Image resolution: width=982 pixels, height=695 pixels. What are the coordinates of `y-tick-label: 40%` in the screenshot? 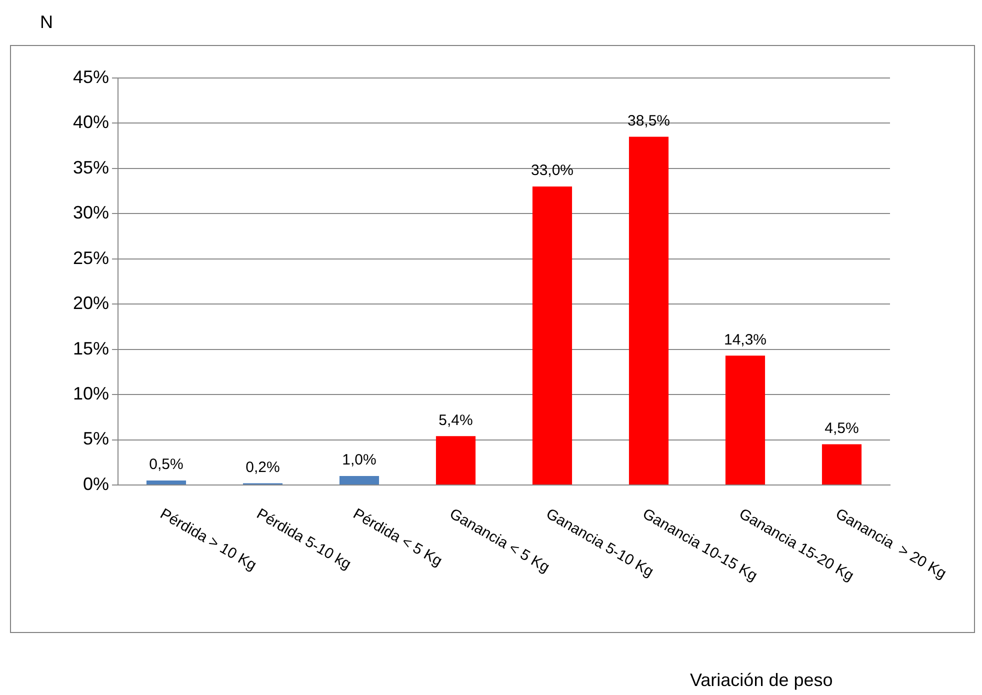 It's located at (90, 122).